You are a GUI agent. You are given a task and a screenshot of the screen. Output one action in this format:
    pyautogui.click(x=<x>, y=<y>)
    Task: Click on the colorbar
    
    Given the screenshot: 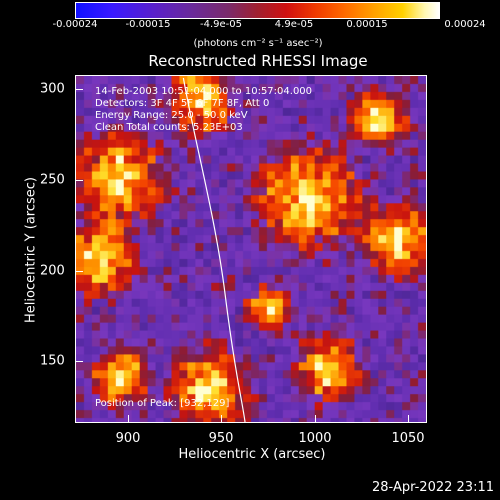 What is the action you would take?
    pyautogui.click(x=257, y=10)
    